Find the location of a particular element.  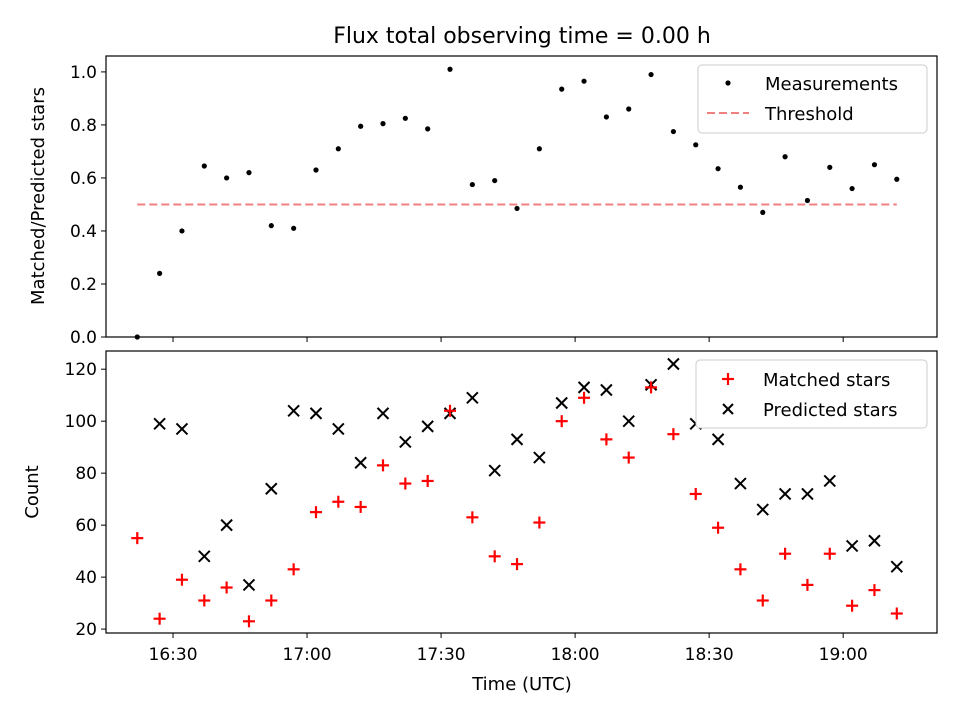

x-tick-label: 18:00 is located at coordinates (575, 655).